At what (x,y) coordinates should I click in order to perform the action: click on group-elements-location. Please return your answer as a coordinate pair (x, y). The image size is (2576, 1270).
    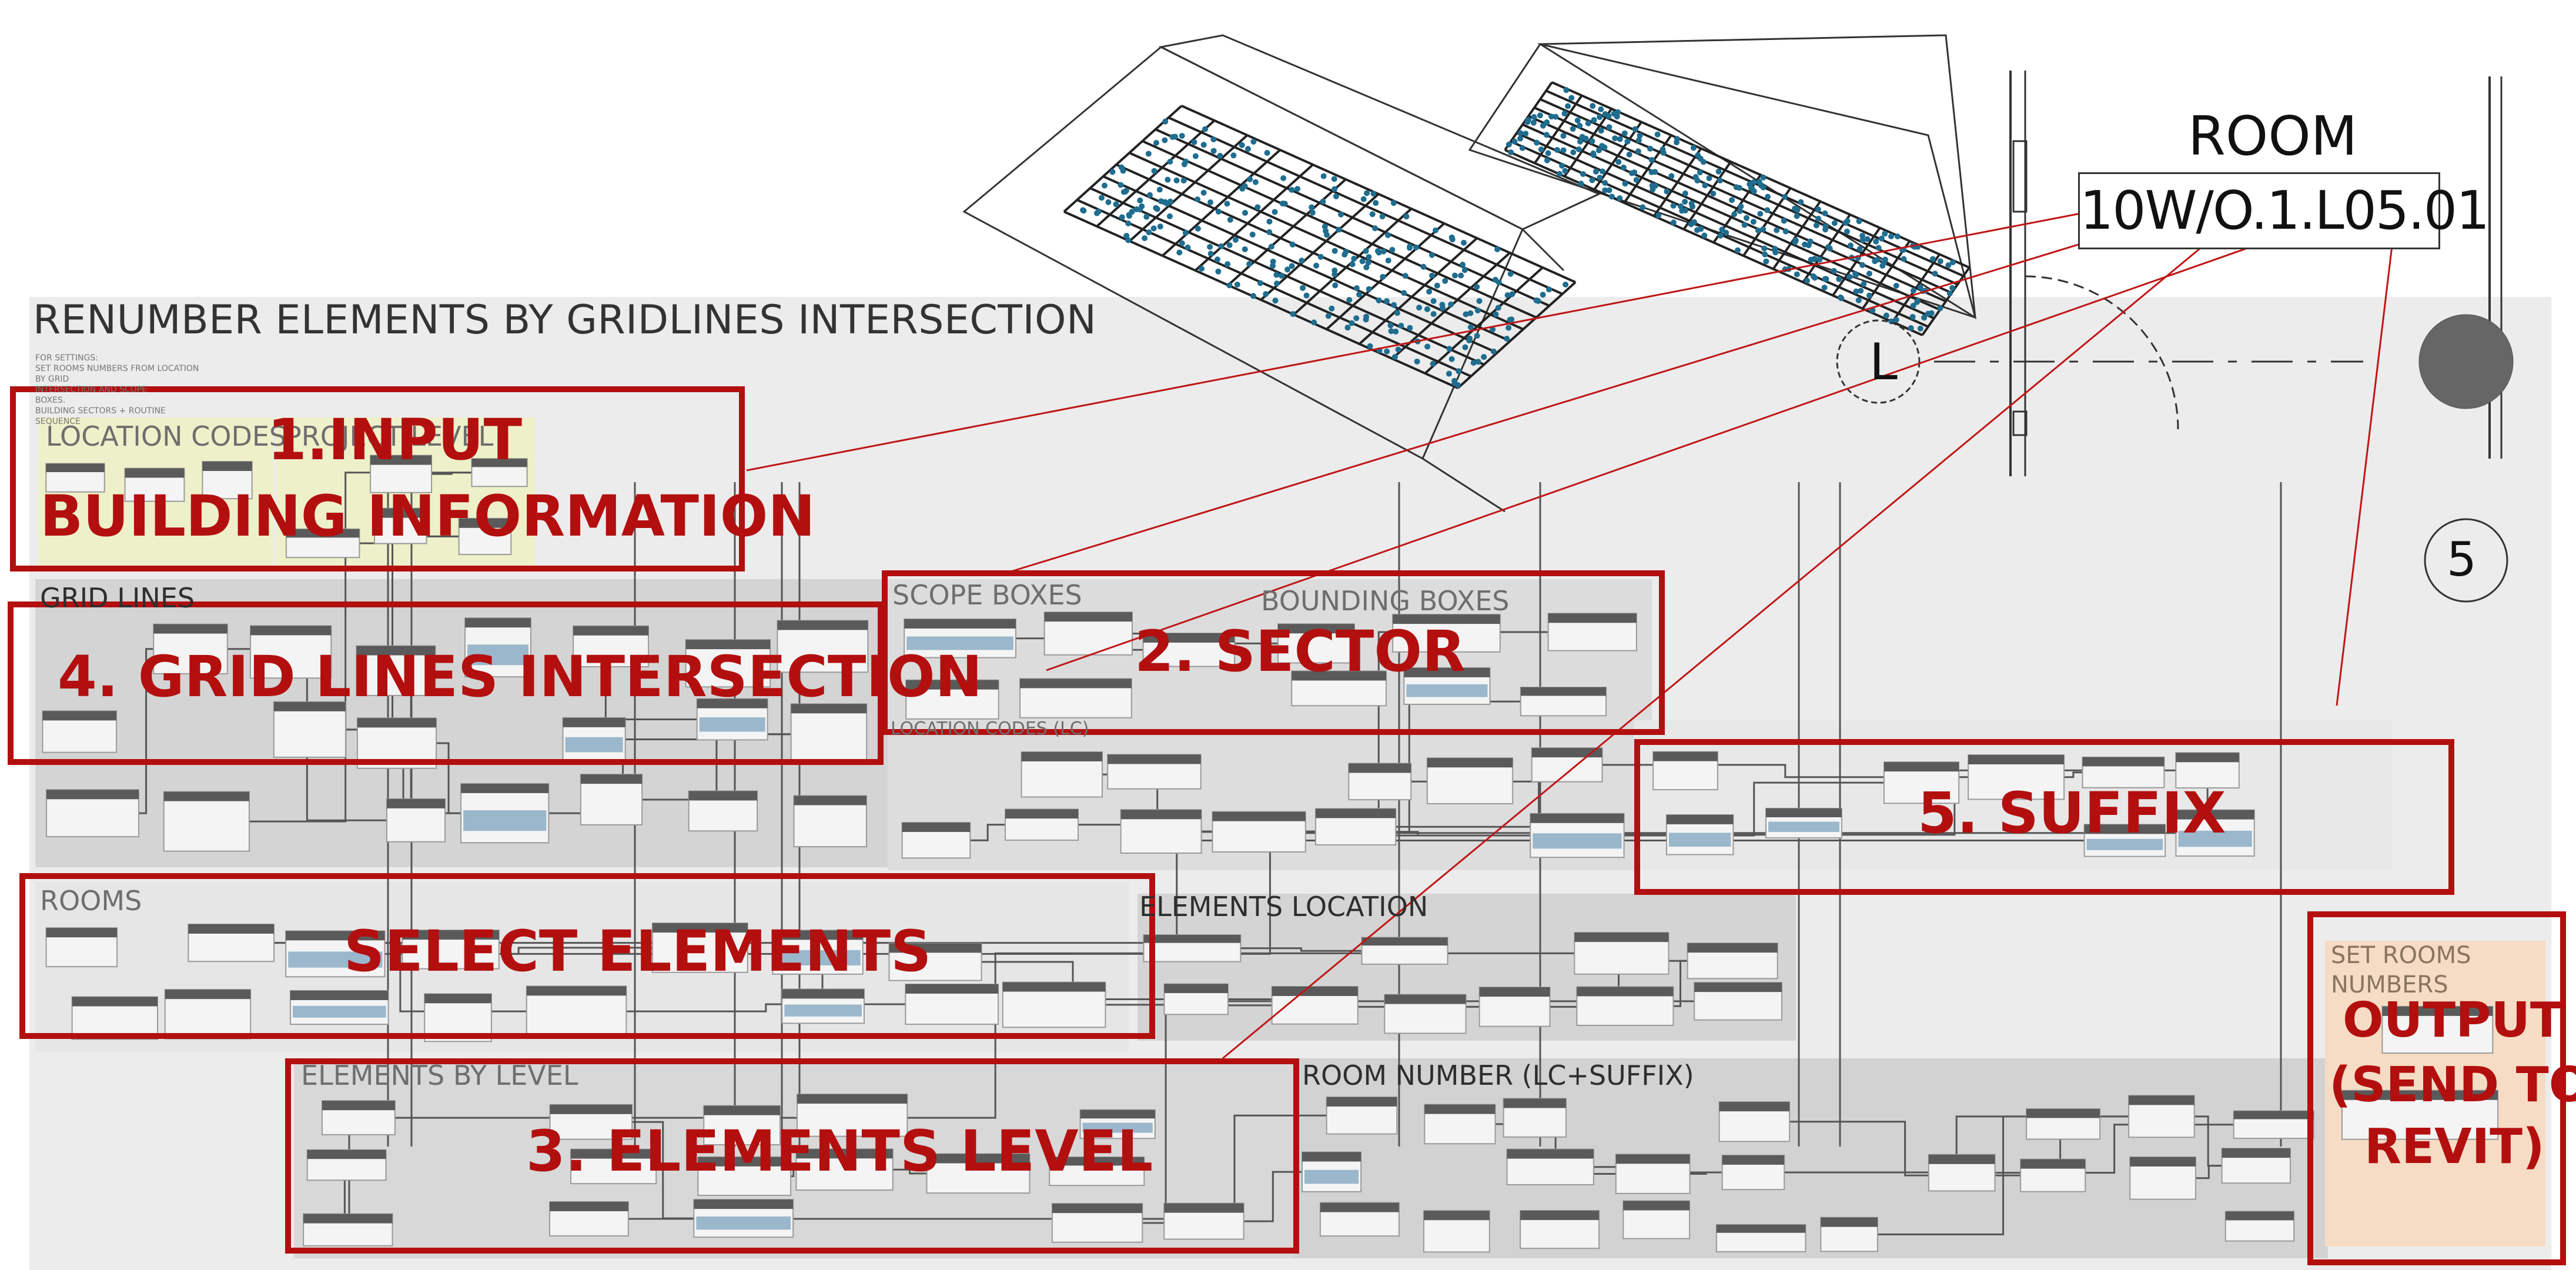
    Looking at the image, I should click on (1467, 967).